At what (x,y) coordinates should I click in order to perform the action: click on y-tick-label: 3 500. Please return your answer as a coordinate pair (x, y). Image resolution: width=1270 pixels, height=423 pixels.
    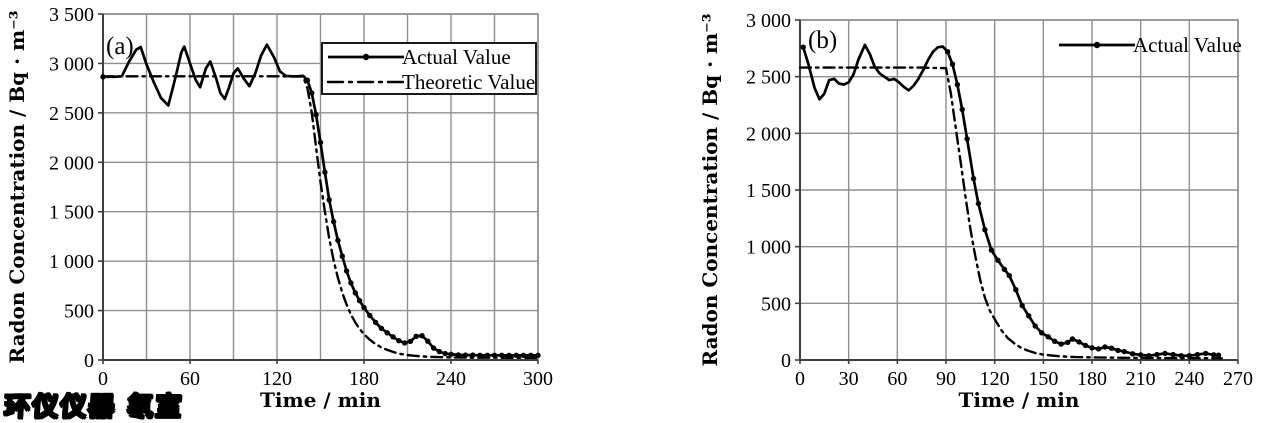
    Looking at the image, I should click on (71, 15).